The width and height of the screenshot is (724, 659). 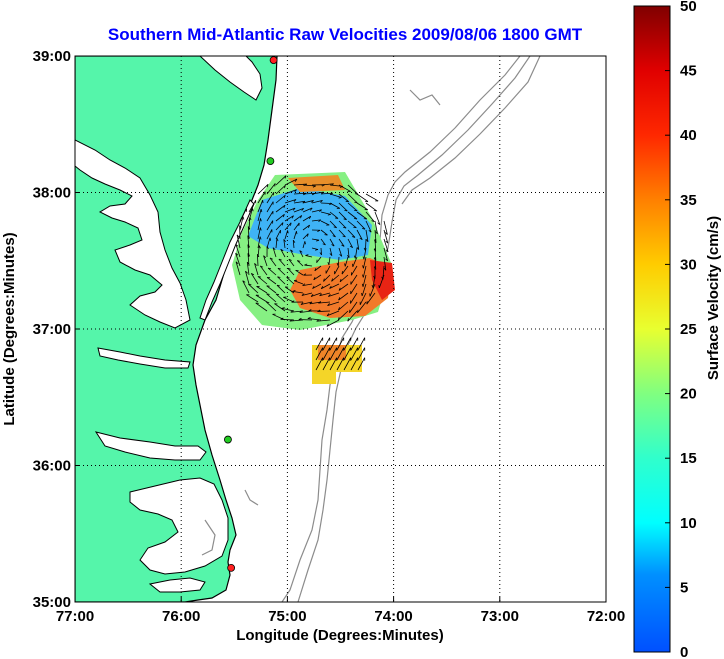 What do you see at coordinates (227, 260) in the screenshot?
I see `eastern-shore-lagoon` at bounding box center [227, 260].